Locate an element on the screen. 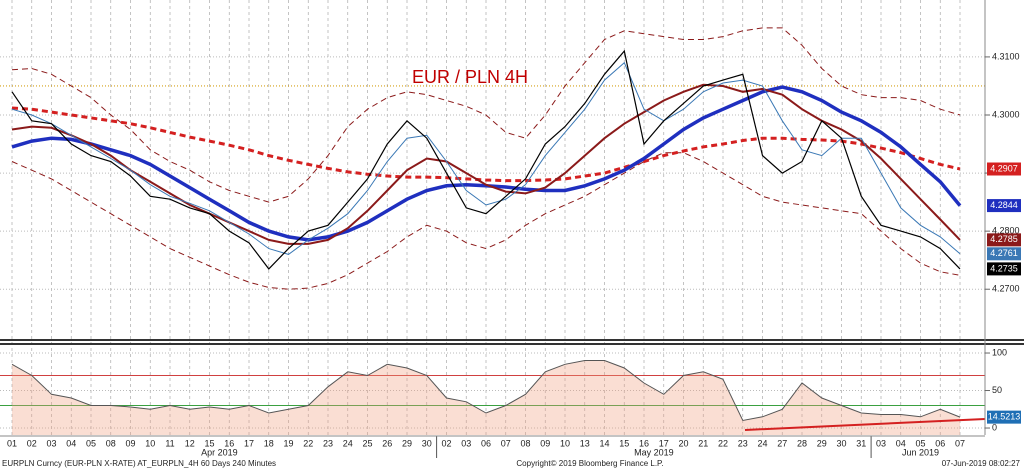 This screenshot has height=470, width=1024. footer-right: 07-Jun-2019 08:02:27 is located at coordinates (981, 463).